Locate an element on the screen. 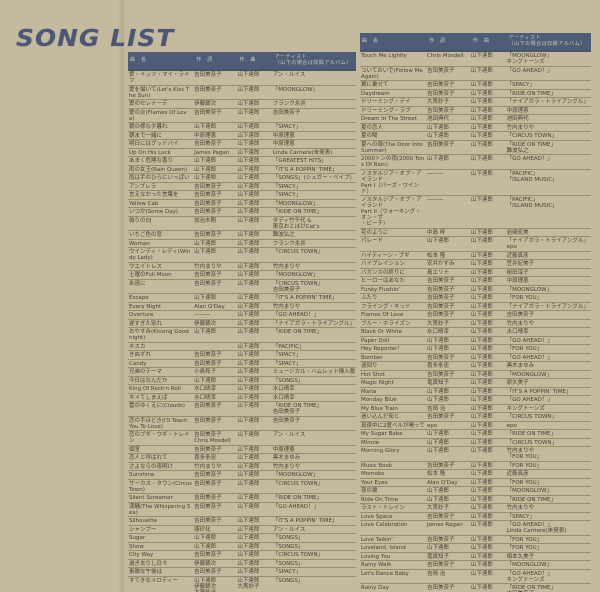  song-title-cell: サーカス・タウン(Circus Town) is located at coordinates (161, 486).